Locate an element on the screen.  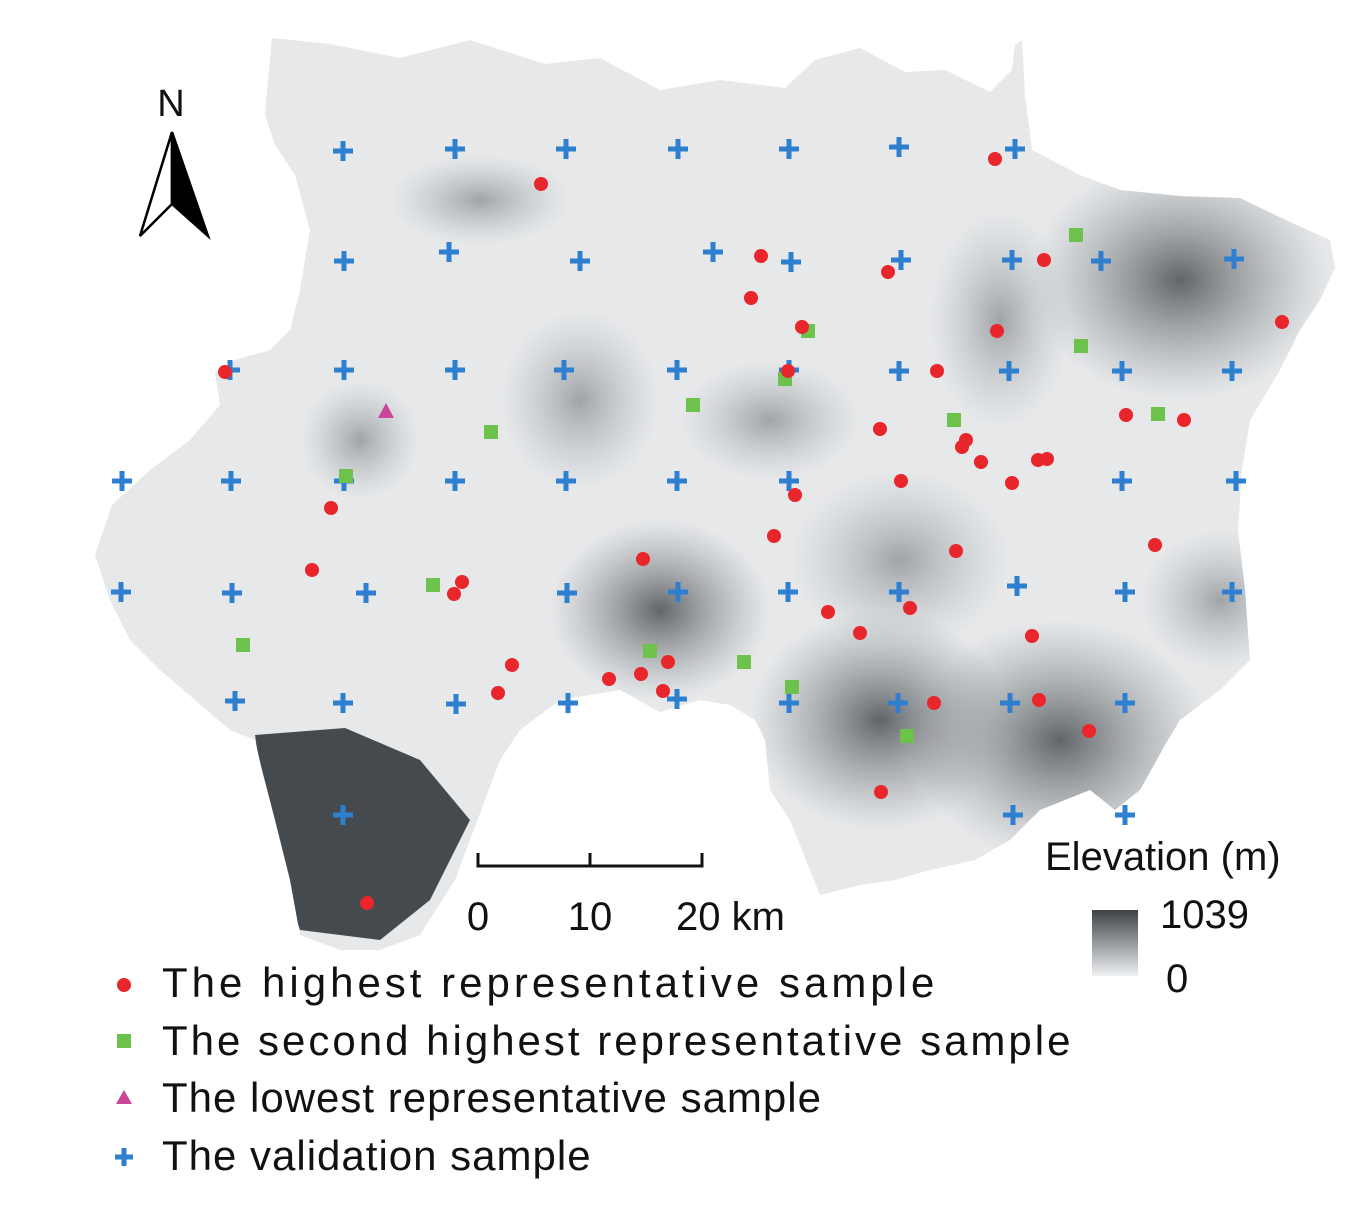
elevation-max: 1039 is located at coordinates (1204, 915).